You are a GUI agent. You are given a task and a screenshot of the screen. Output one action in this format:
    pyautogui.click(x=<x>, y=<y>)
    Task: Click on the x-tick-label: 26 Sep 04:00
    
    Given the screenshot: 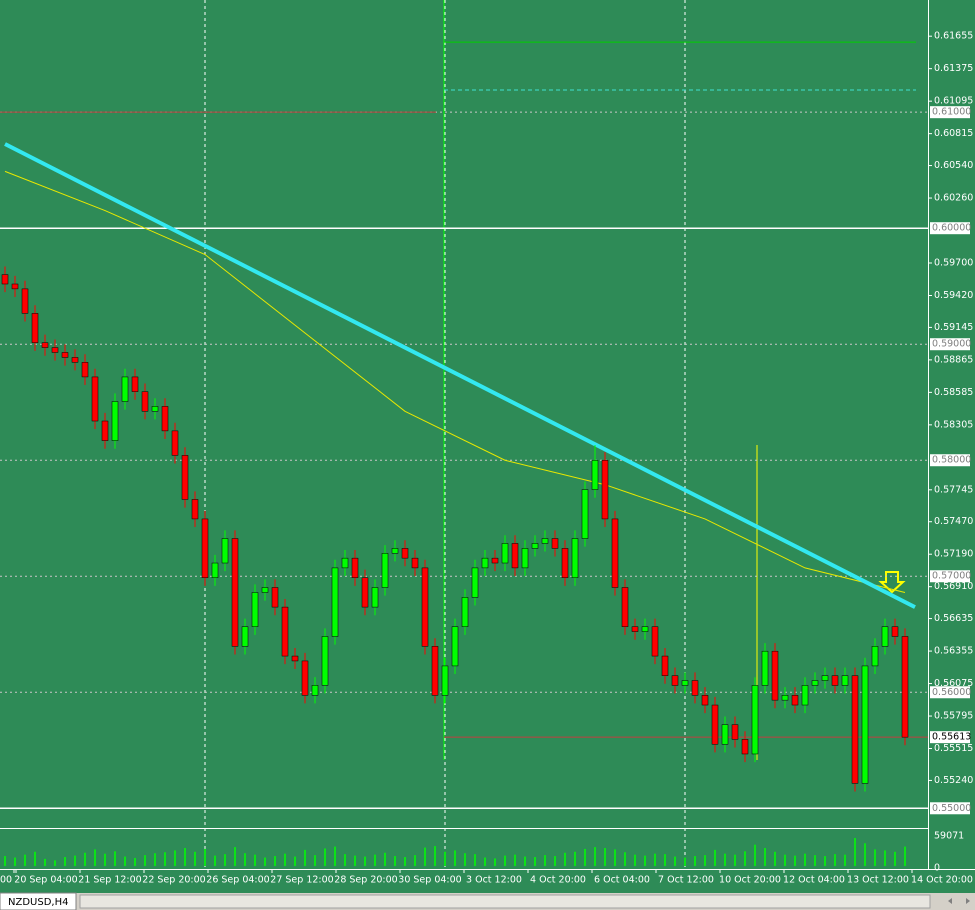 What is the action you would take?
    pyautogui.click(x=237, y=880)
    